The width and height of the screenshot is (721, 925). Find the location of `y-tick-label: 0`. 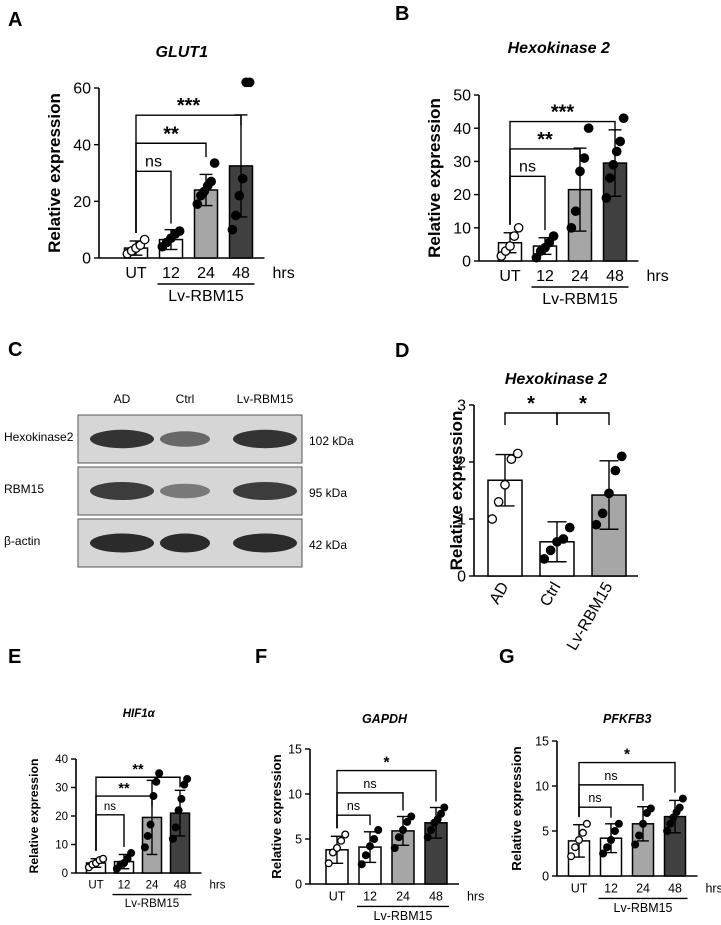

y-tick-label: 0 is located at coordinates (466, 262).